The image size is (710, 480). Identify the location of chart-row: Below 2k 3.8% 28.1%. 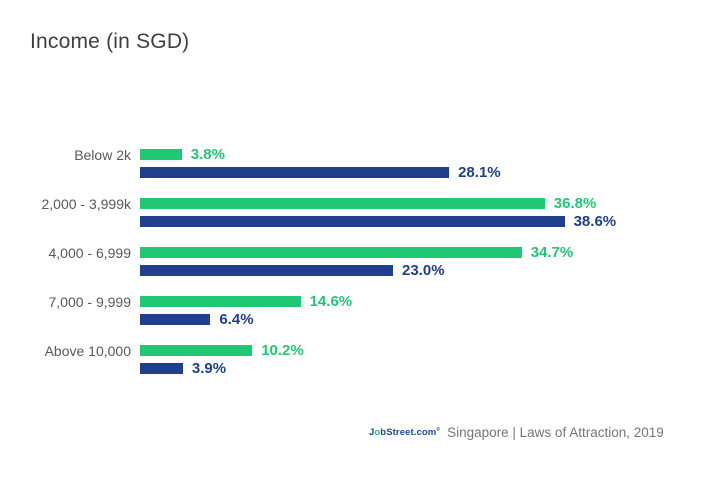
(308, 163).